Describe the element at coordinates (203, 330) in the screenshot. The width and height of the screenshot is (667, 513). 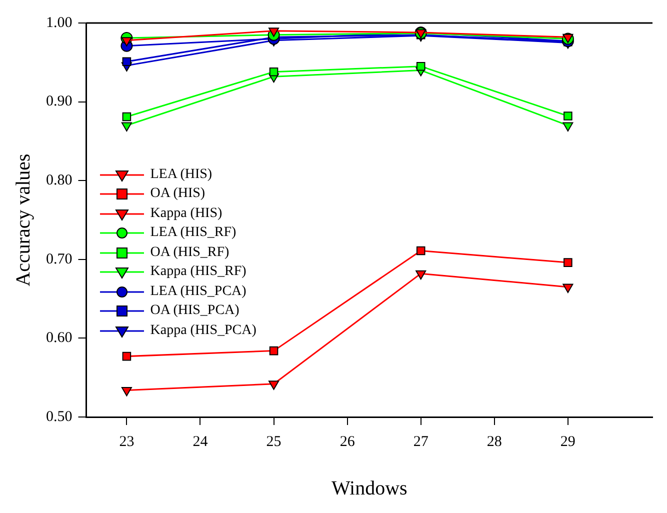
I see `legend-label: Kappa (HIS_PCA)` at that location.